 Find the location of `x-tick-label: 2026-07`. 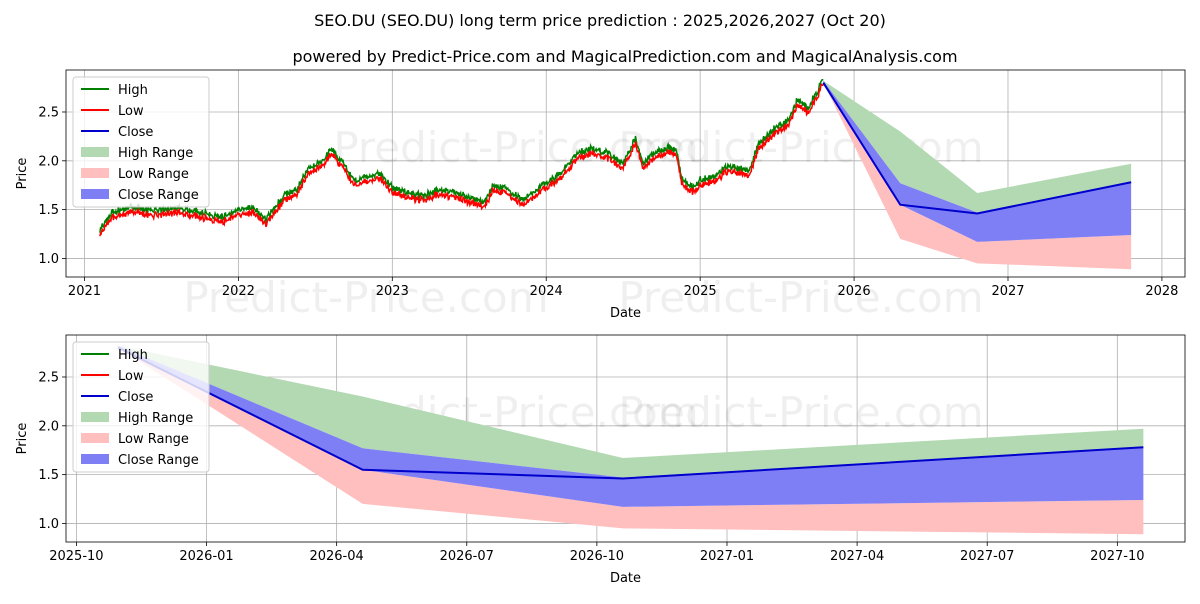

x-tick-label: 2026-07 is located at coordinates (467, 556).